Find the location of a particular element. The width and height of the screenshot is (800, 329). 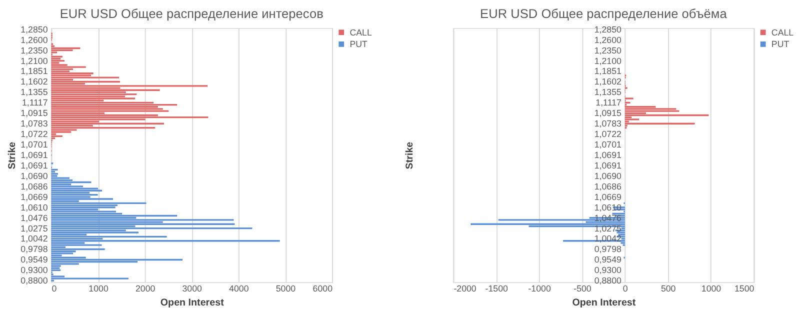

x-tick-label: 500 is located at coordinates (668, 288).